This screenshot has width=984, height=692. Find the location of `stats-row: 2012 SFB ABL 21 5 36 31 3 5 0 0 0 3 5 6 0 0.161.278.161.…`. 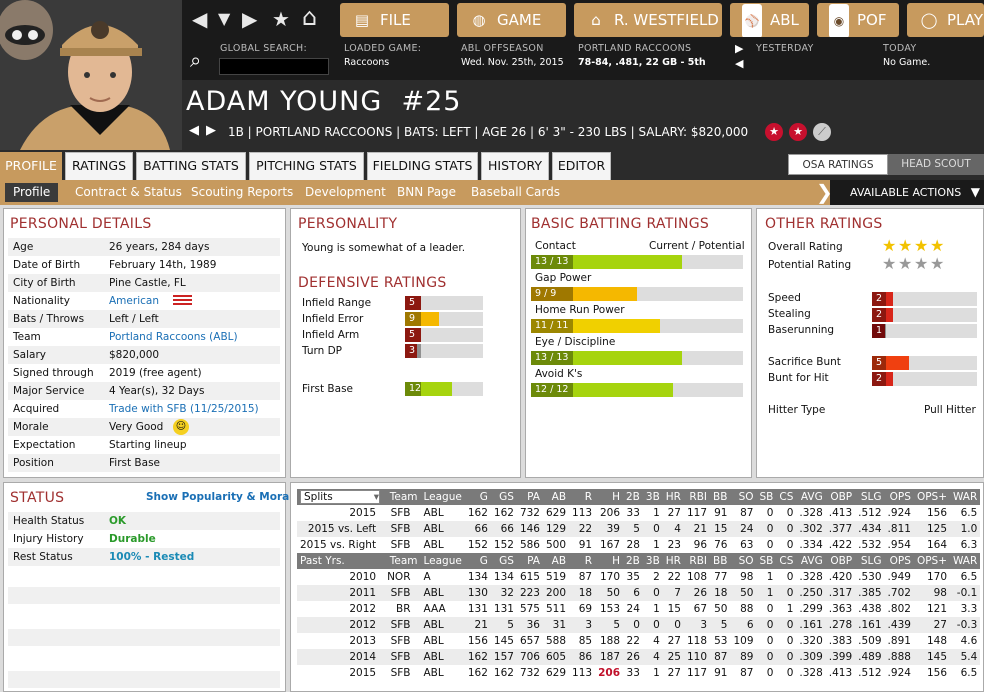

stats-row: 2012 SFB ABL 21 5 36 31 3 5 0 0 0 3 5 6 0 0.161.278.161.… is located at coordinates (639, 625).